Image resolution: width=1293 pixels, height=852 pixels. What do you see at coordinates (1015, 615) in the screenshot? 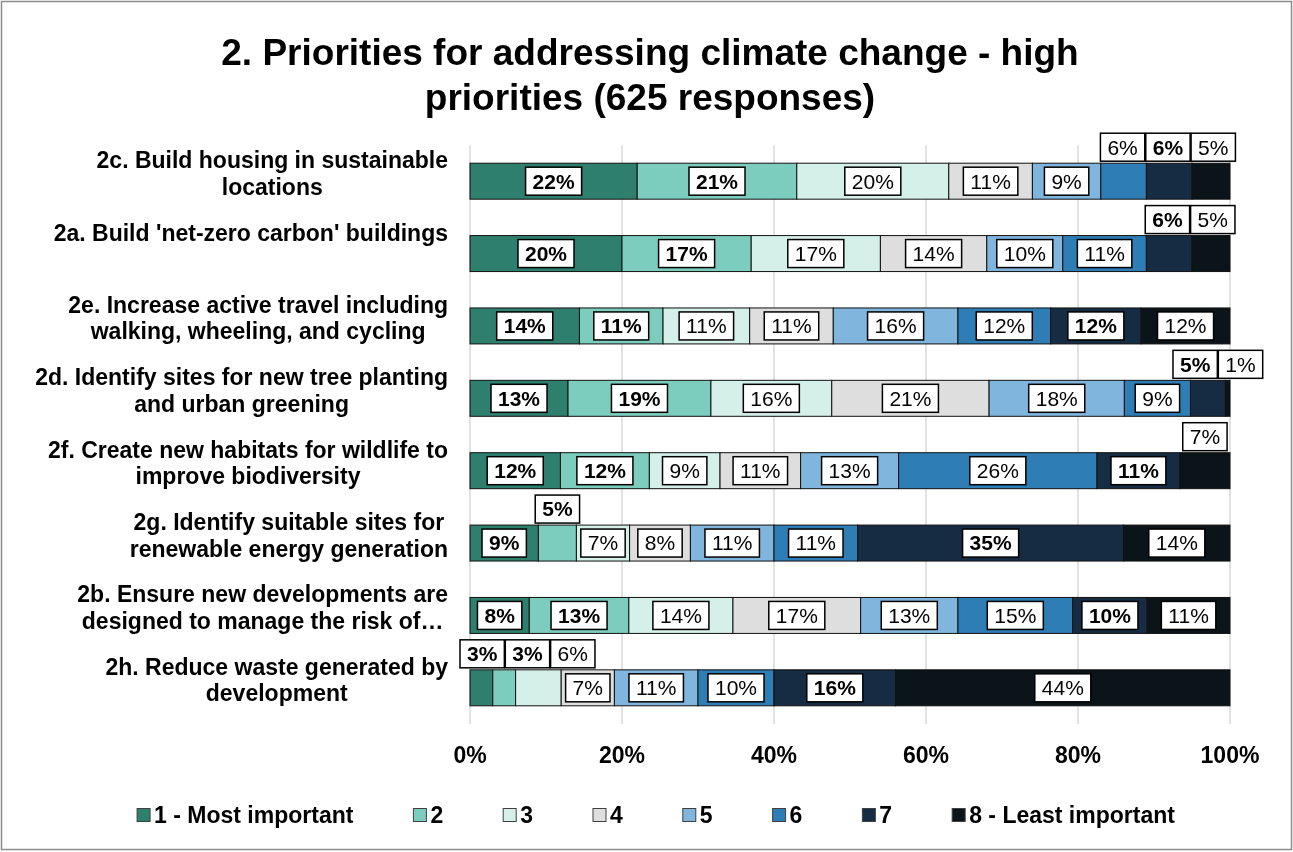
I see `data-label: 15%` at bounding box center [1015, 615].